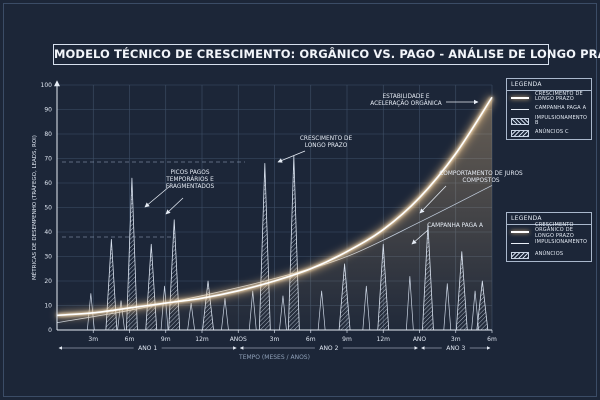 The width and height of the screenshot is (600, 400). I want to click on y-tick-label: 90, so click(48, 110).